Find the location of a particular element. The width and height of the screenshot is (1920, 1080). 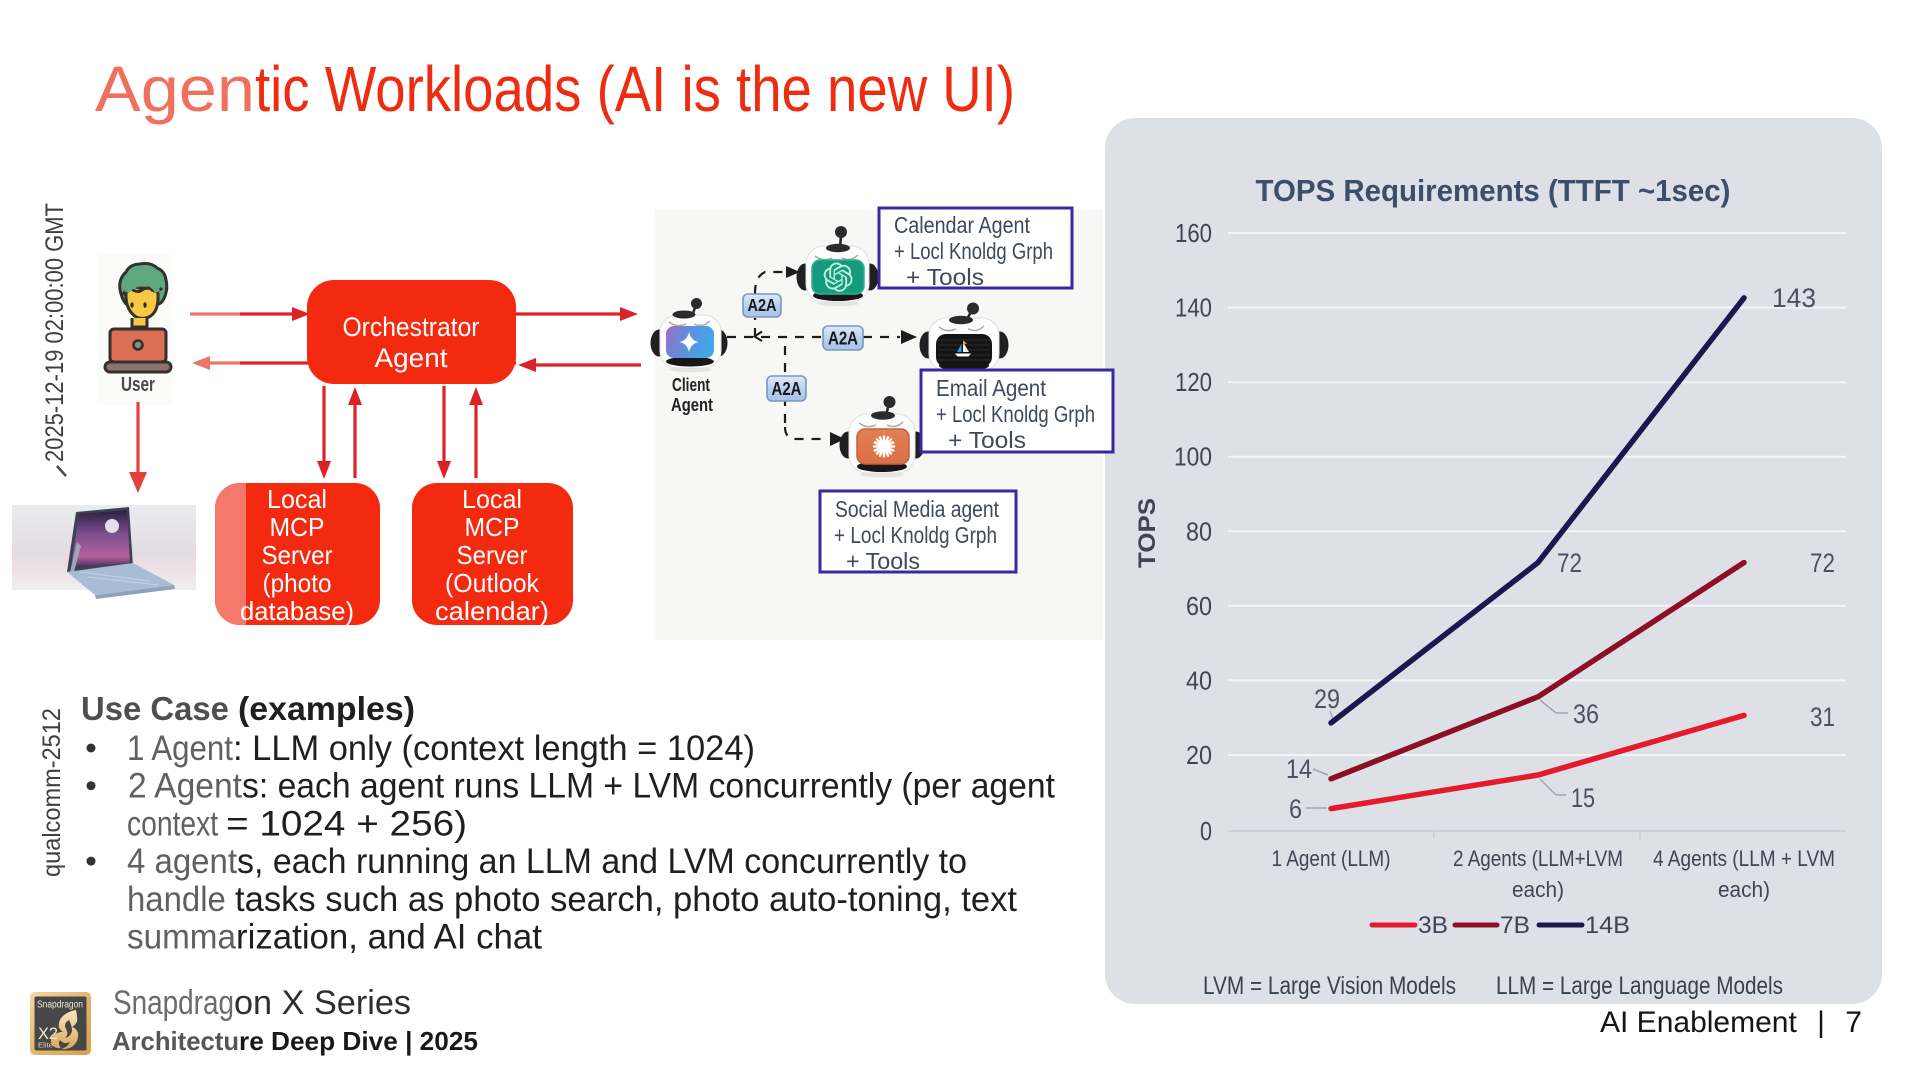

svg-text: 14B is located at coordinates (1607, 925).